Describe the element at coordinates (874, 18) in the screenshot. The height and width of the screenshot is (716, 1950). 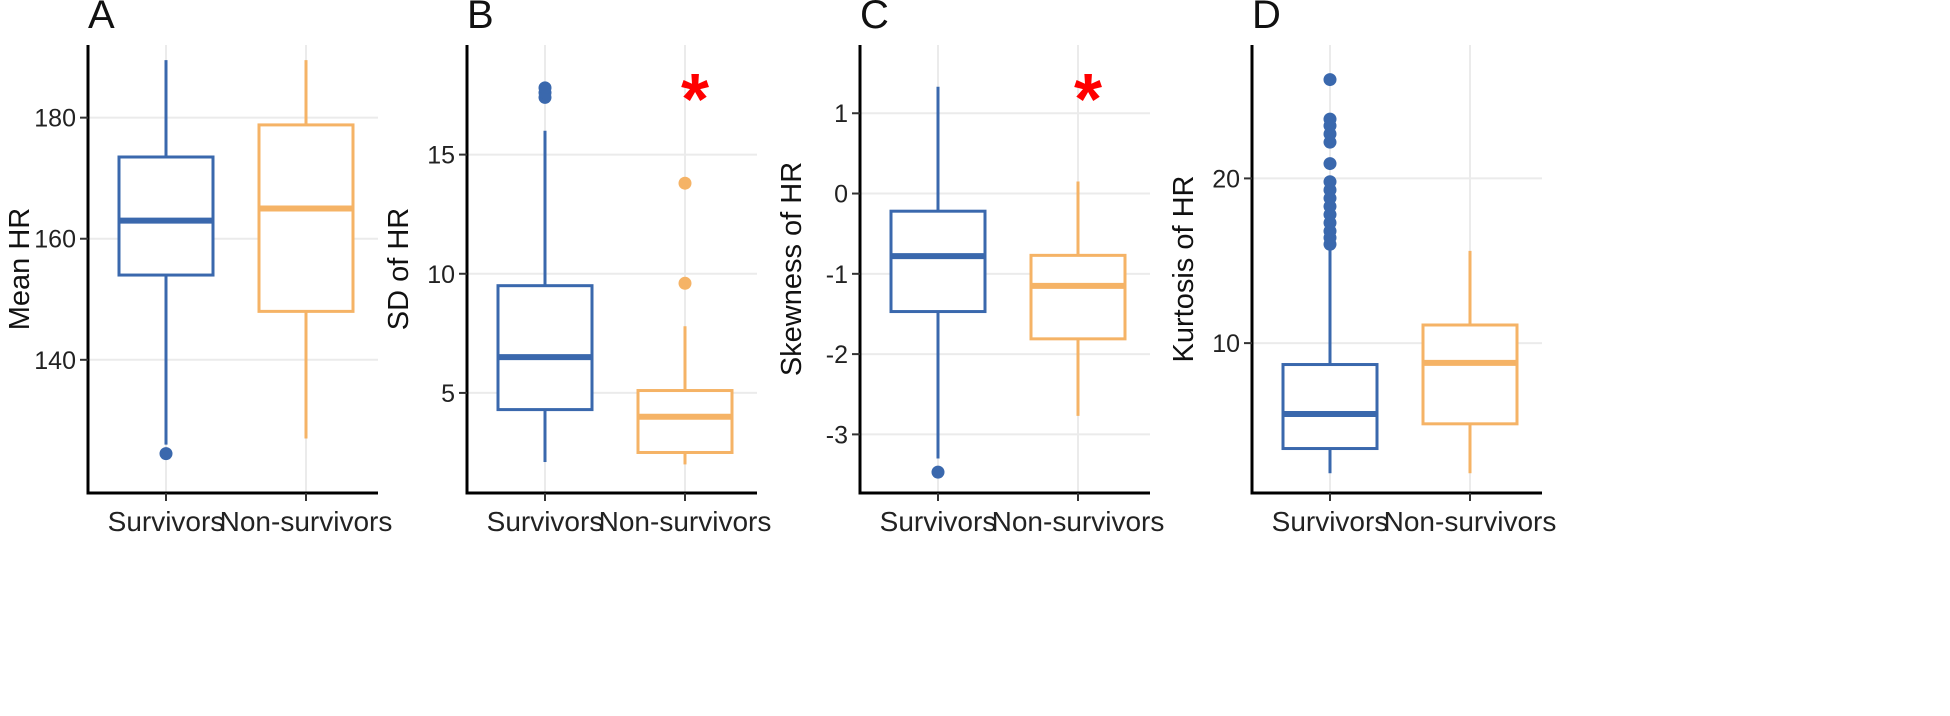
I see `panel-label: C` at that location.